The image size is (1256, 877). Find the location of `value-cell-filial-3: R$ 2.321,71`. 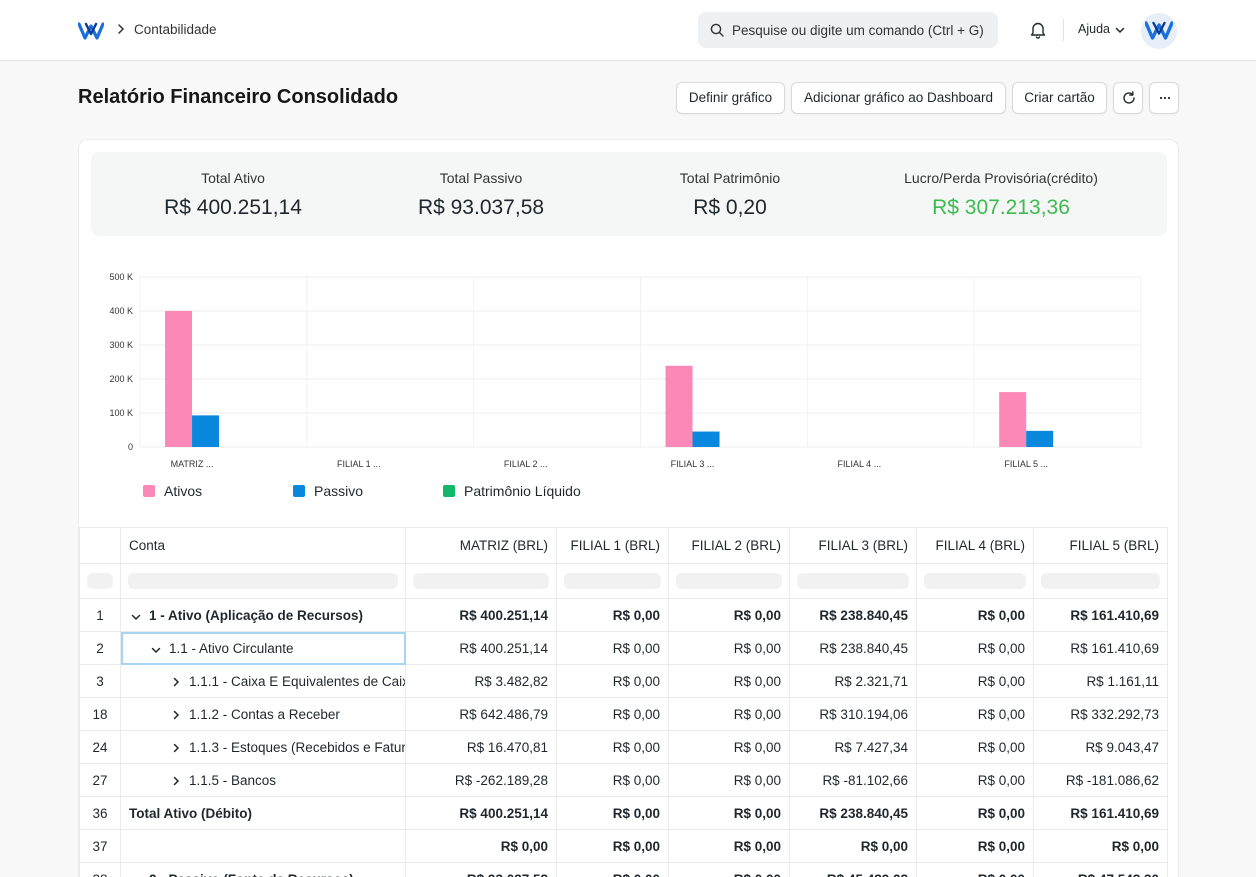

value-cell-filial-3: R$ 2.321,71 is located at coordinates (853, 681).